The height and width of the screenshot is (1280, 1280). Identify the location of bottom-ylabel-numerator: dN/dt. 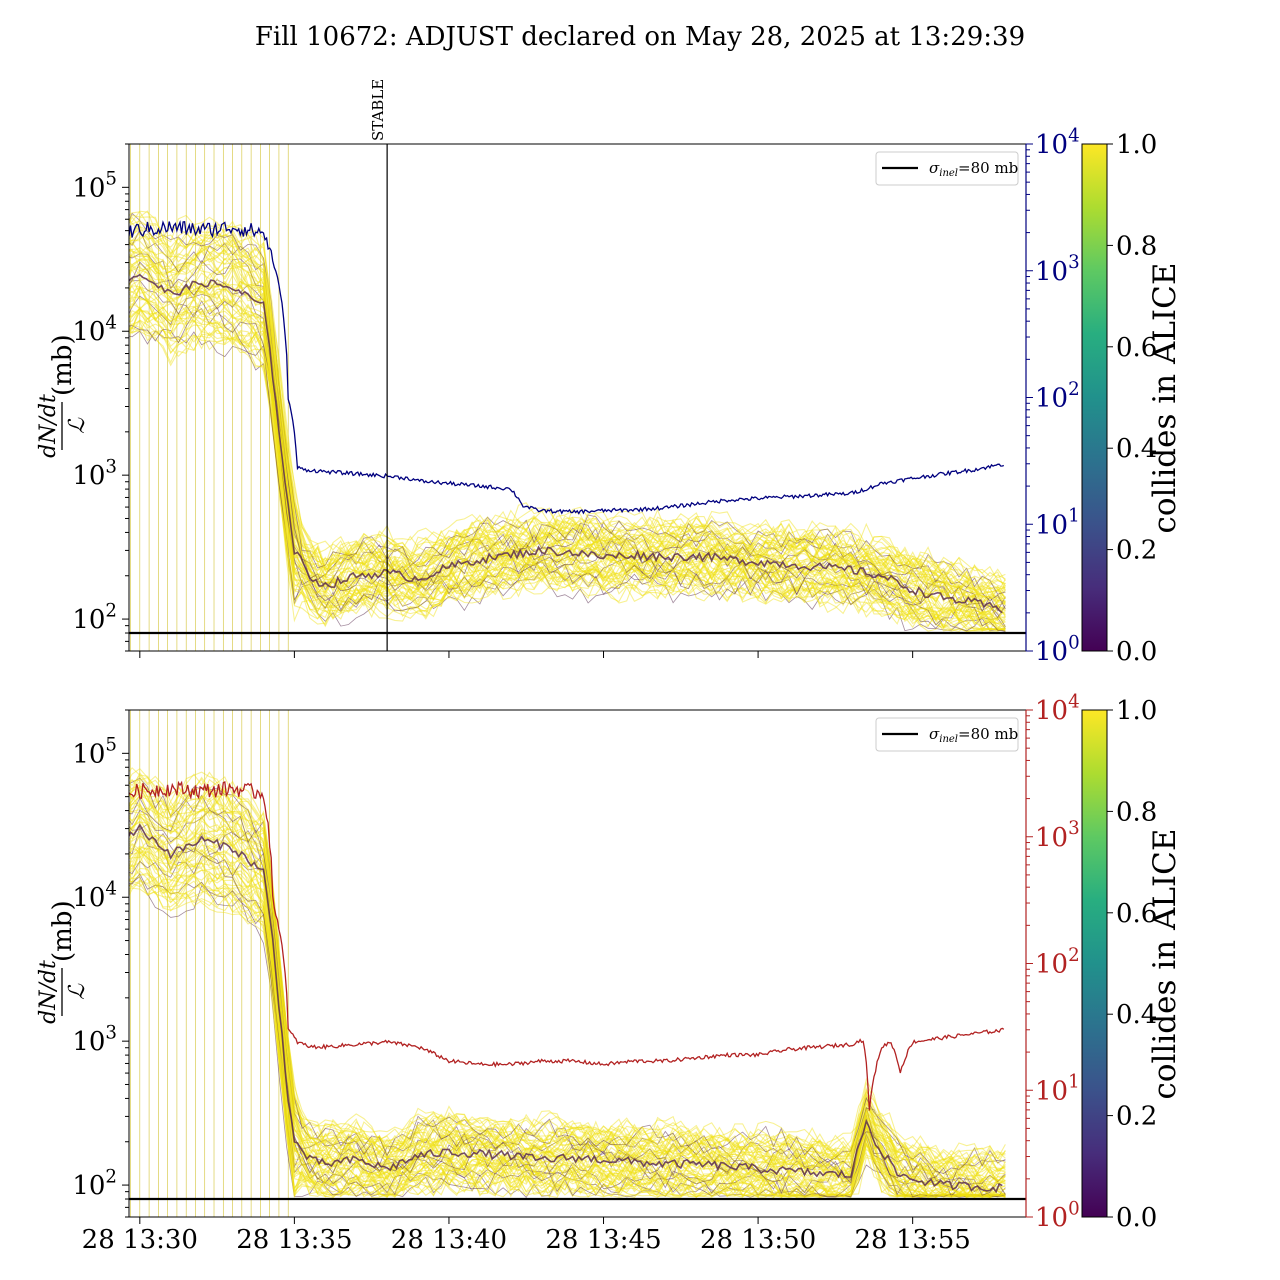
(48, 992).